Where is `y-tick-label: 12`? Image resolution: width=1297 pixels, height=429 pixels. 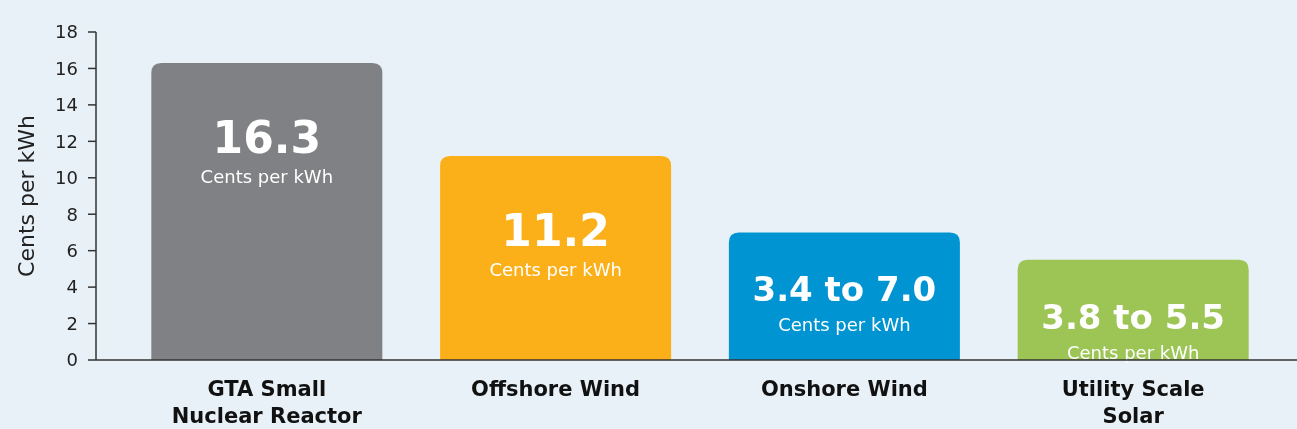
y-tick-label: 12 is located at coordinates (66, 141).